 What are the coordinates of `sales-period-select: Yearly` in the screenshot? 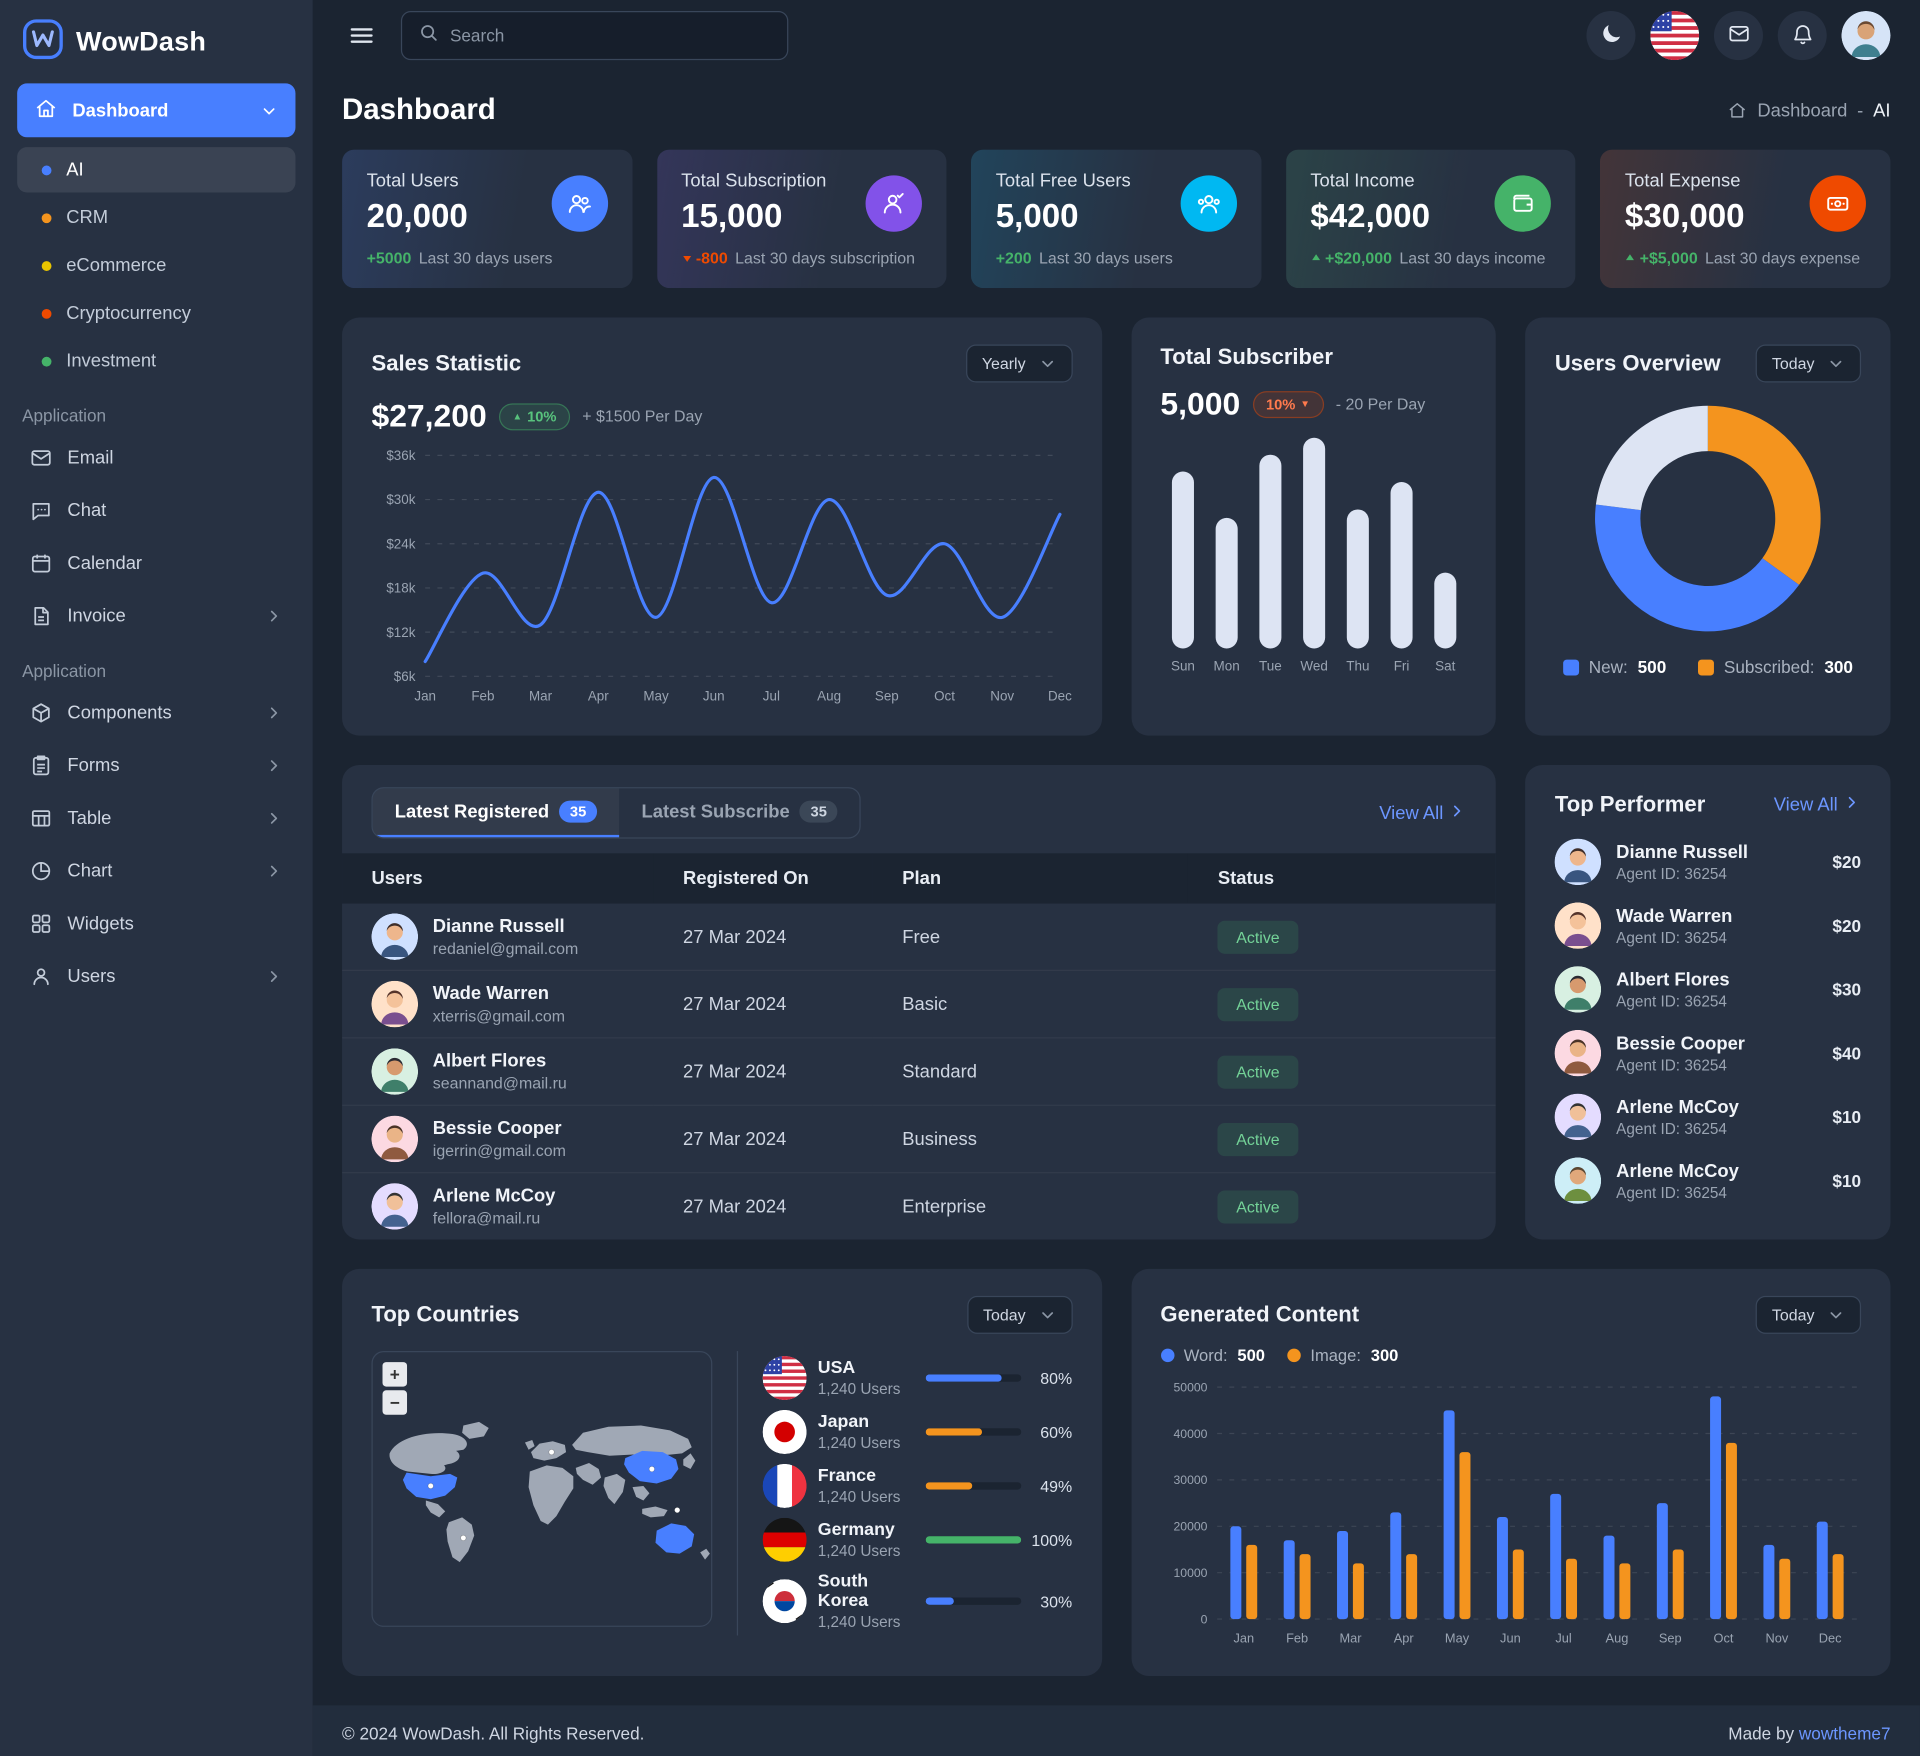 It's located at (1019, 363).